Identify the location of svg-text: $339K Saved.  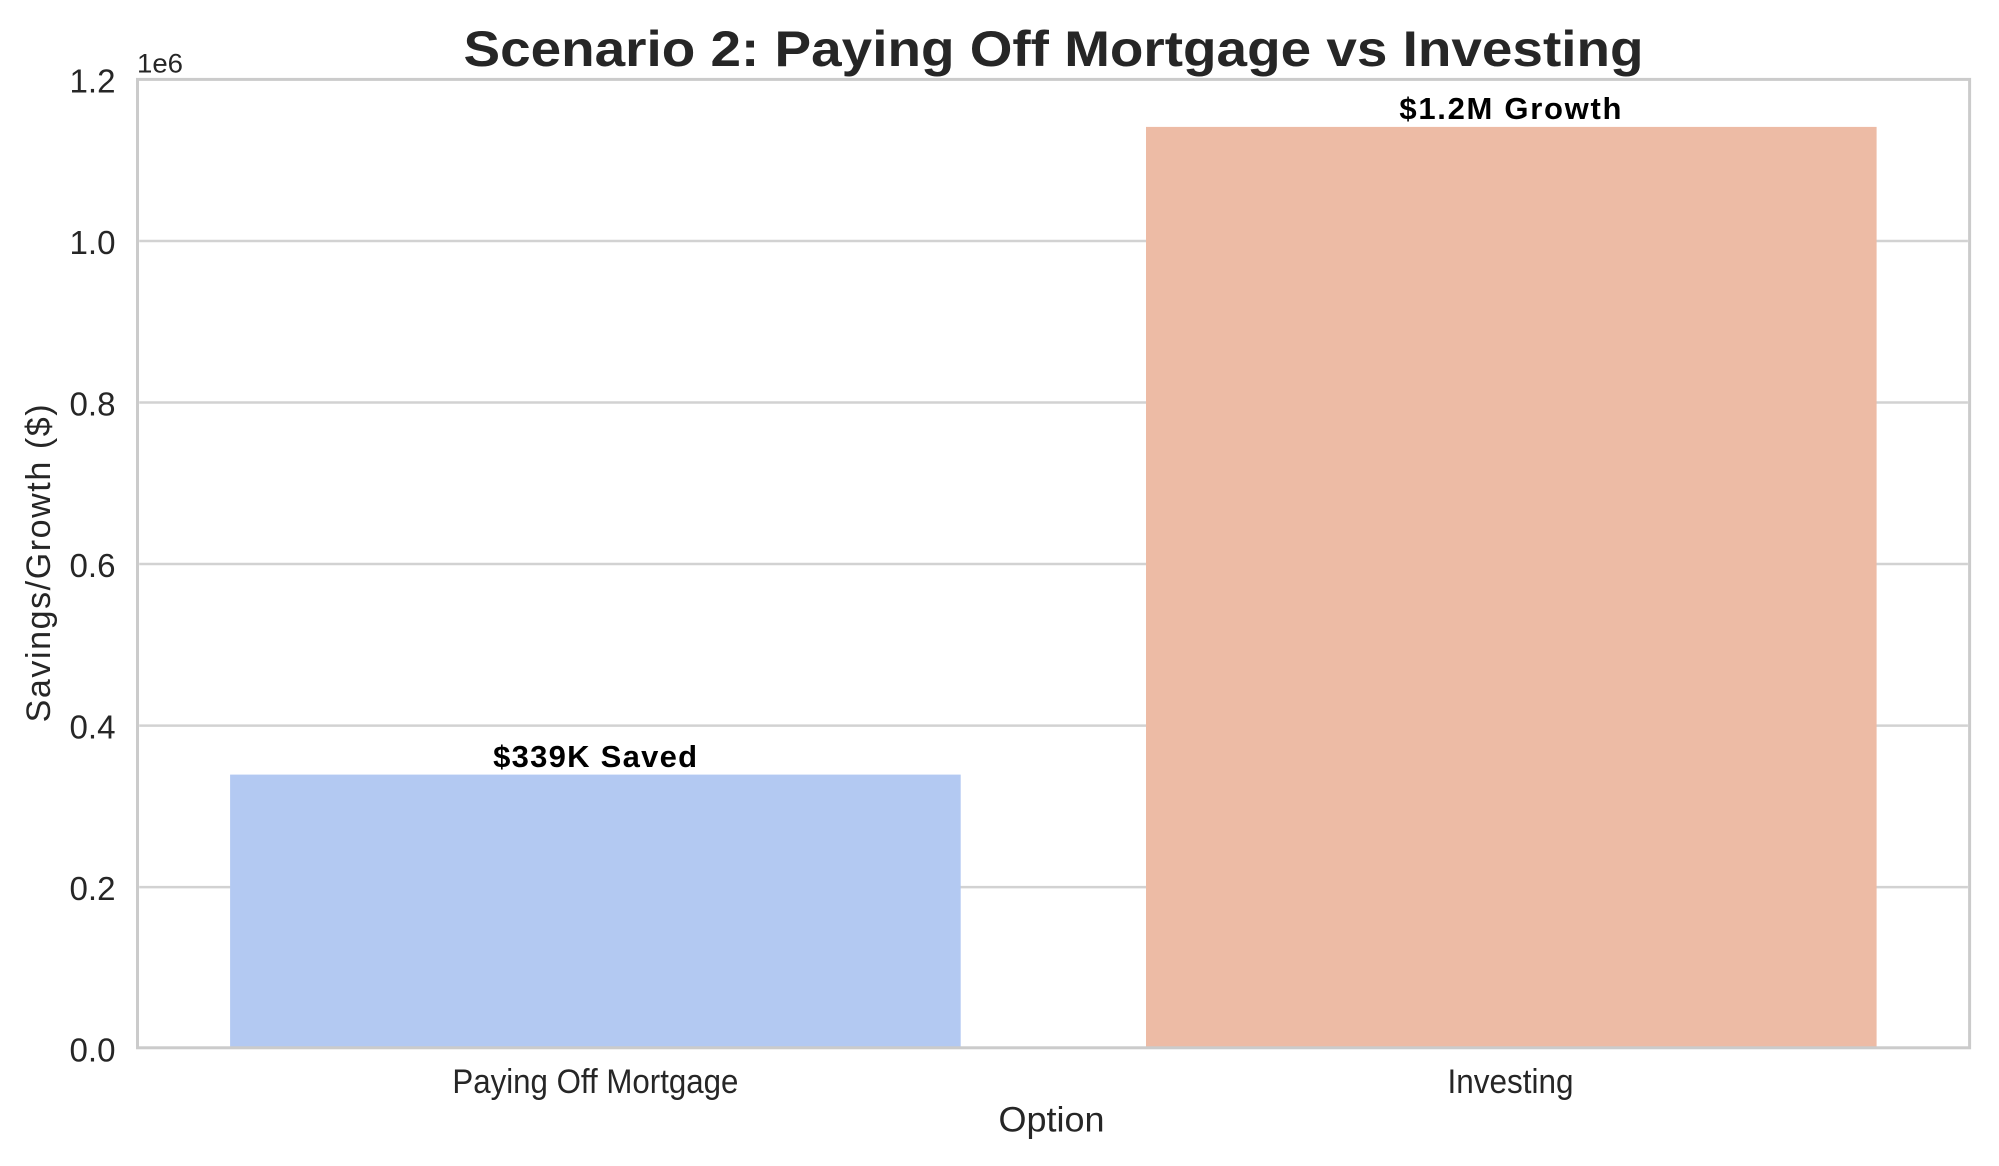
(595, 756).